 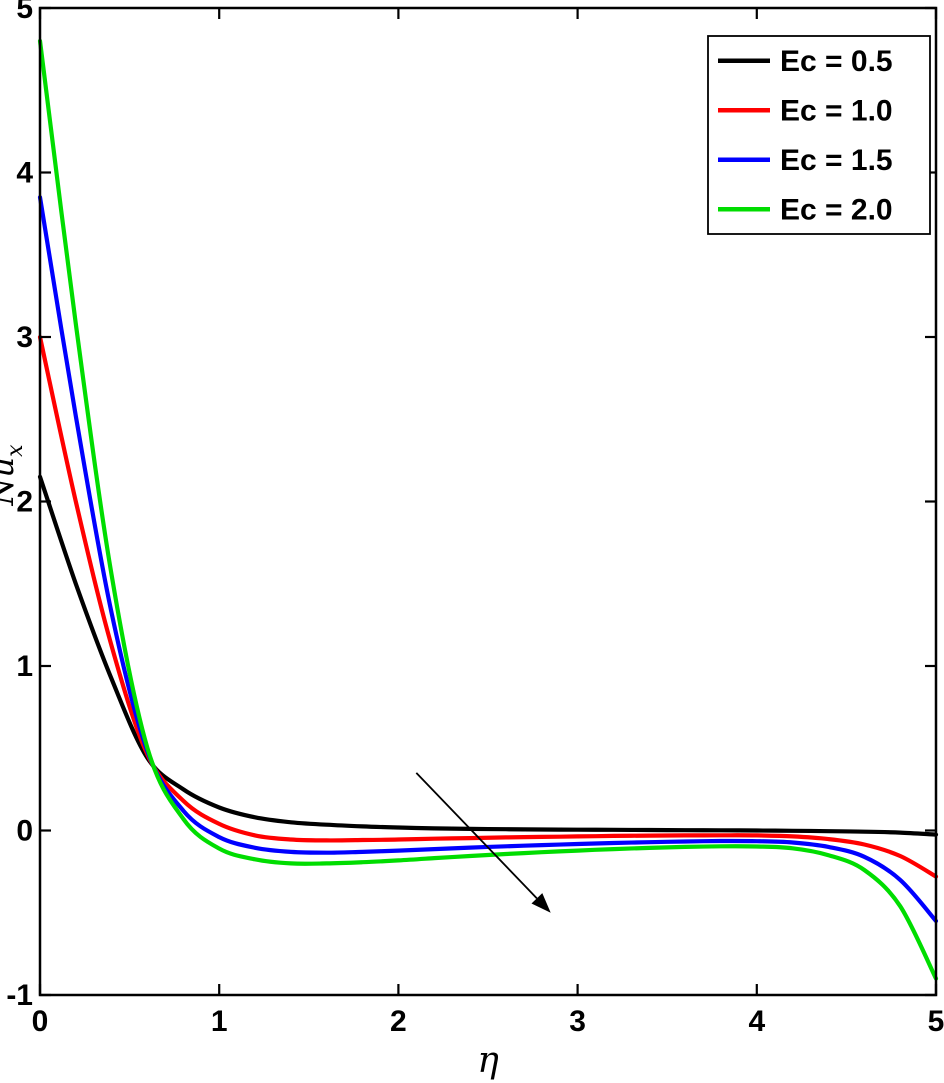 What do you see at coordinates (219, 1021) in the screenshot?
I see `x-tick-label: 1` at bounding box center [219, 1021].